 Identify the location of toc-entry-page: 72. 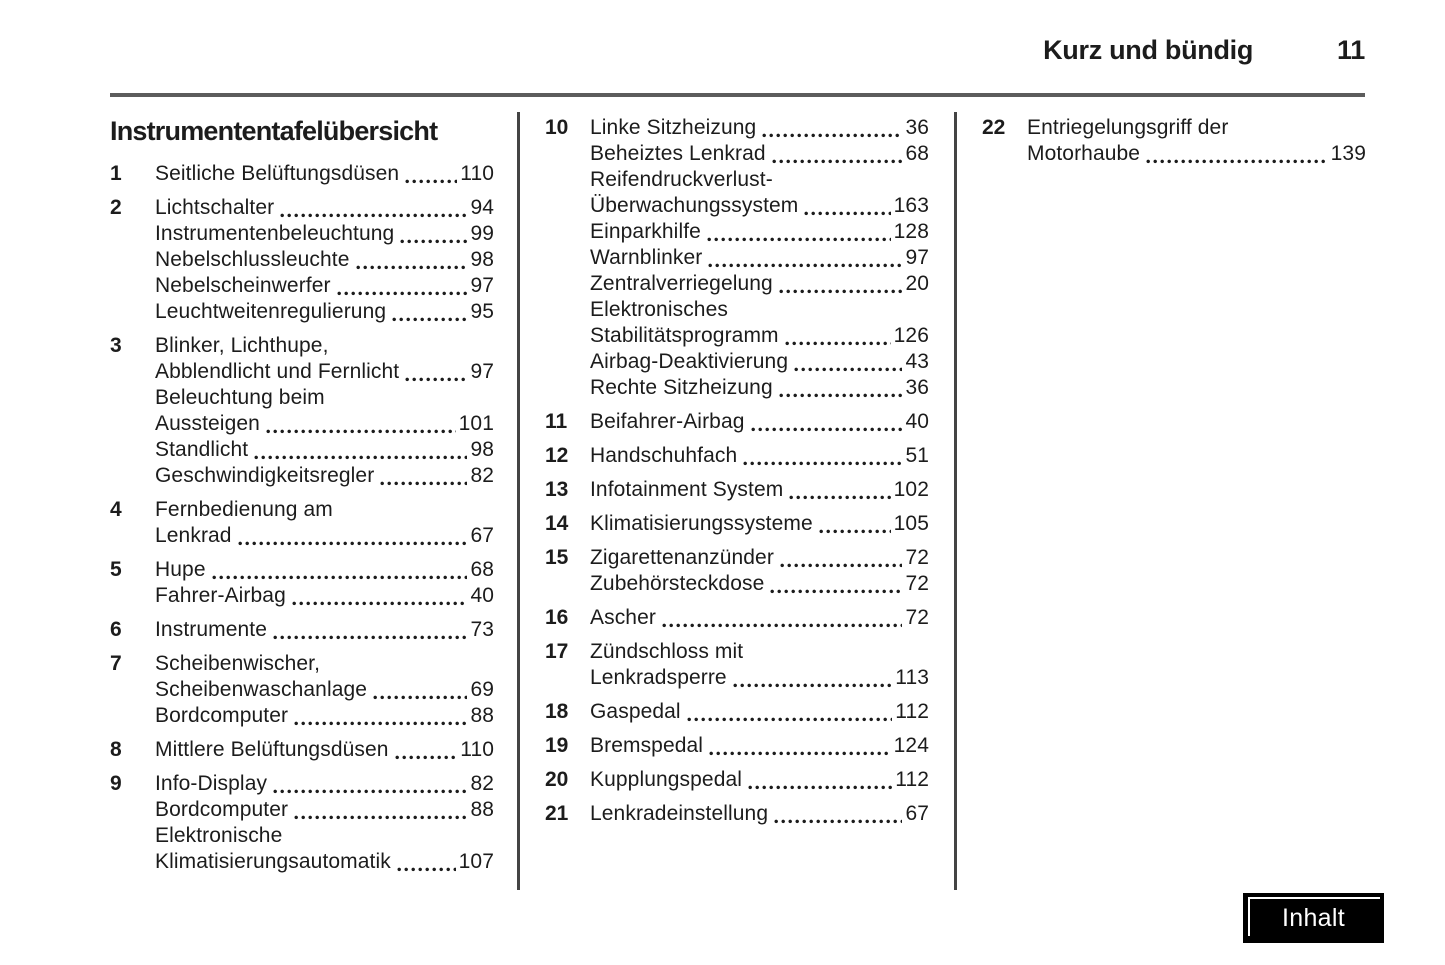
(917, 617).